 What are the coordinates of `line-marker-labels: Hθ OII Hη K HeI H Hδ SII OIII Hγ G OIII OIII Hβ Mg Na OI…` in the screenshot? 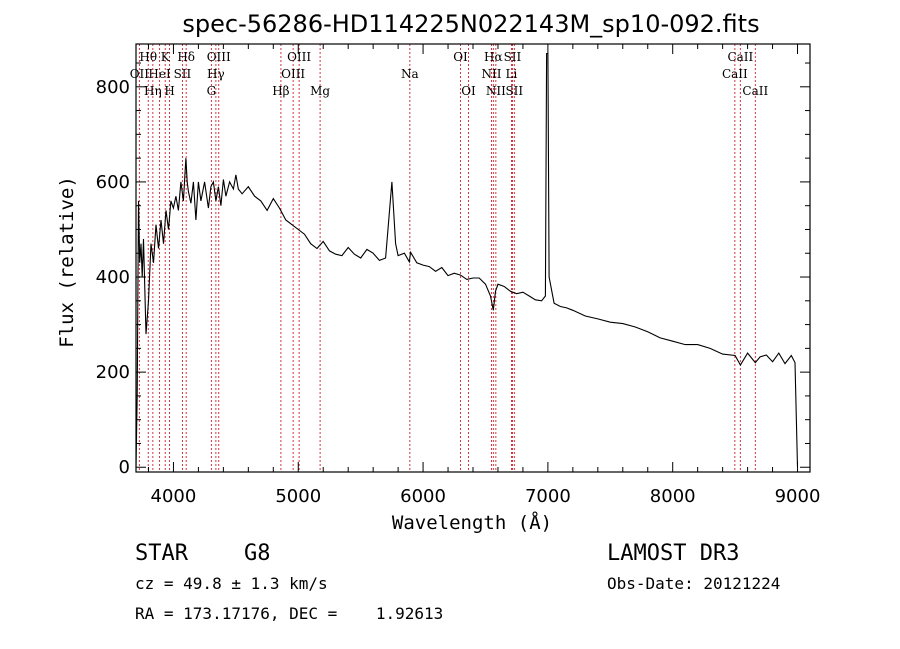 It's located at (449, 74).